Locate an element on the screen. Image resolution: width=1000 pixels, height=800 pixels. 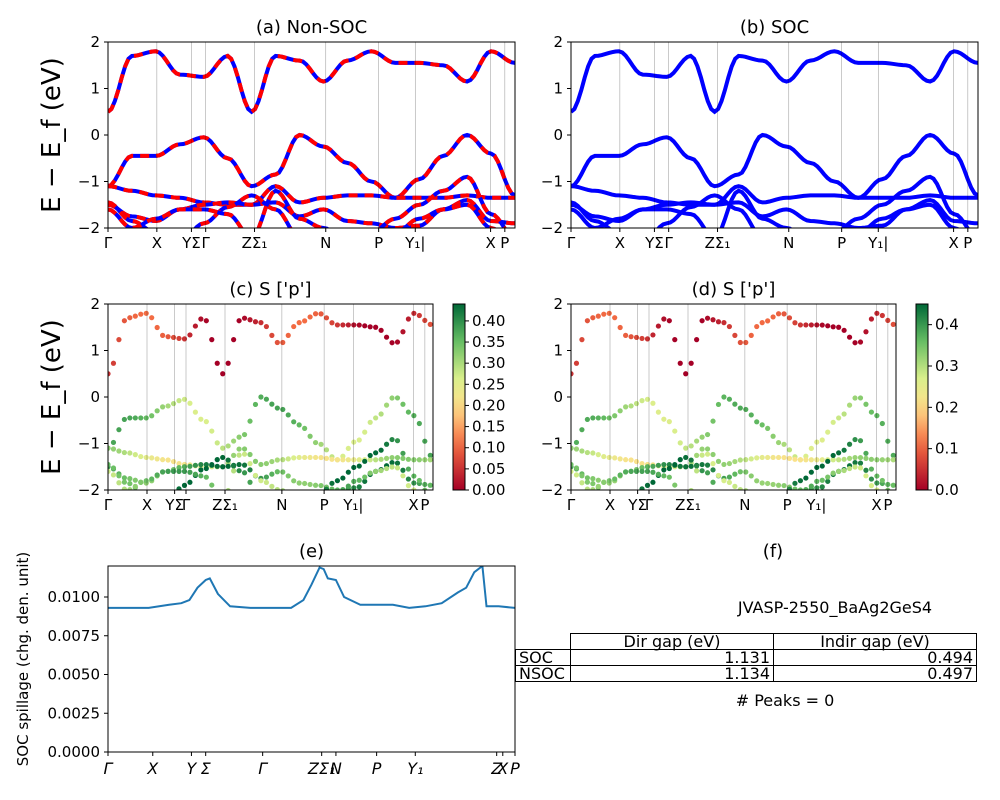
y-axis-label: E − E_f (eV) is located at coordinates (52, 397).